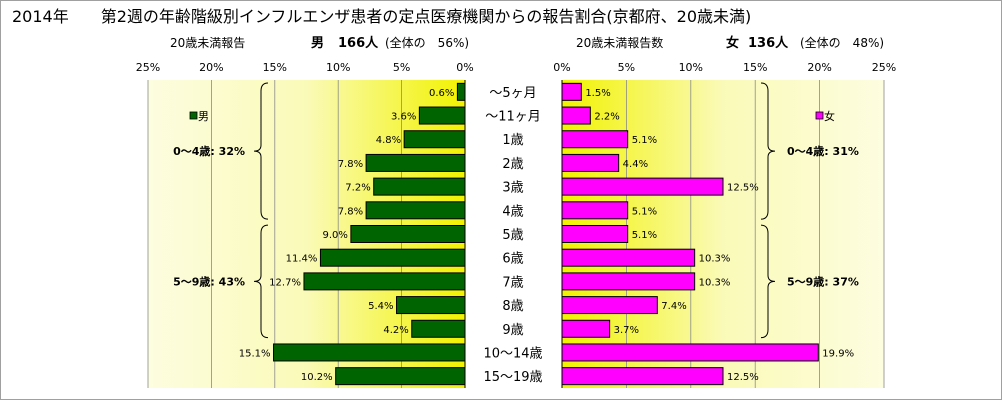 Image resolution: width=1002 pixels, height=400 pixels. What do you see at coordinates (358, 43) in the screenshot?
I see `left-header-count: 166人` at bounding box center [358, 43].